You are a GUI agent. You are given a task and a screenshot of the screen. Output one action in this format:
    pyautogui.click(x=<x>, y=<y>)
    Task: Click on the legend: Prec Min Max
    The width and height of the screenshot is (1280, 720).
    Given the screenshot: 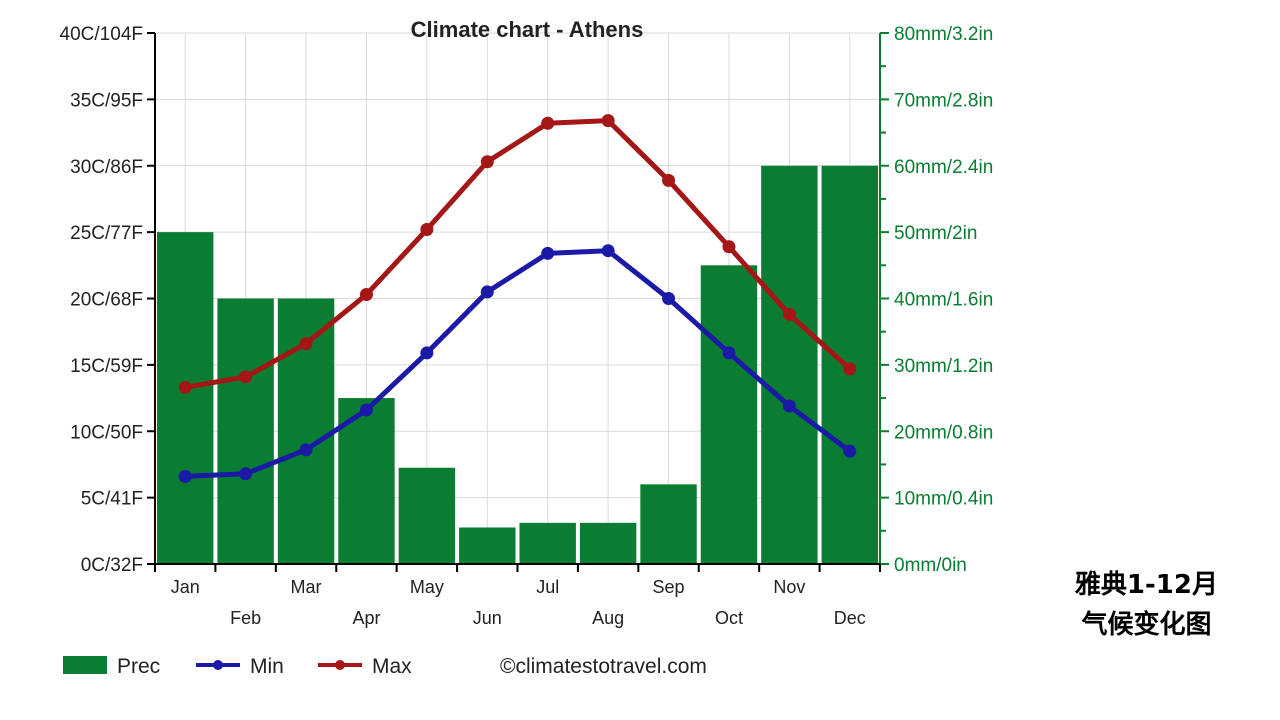 What is the action you would take?
    pyautogui.click(x=237, y=666)
    